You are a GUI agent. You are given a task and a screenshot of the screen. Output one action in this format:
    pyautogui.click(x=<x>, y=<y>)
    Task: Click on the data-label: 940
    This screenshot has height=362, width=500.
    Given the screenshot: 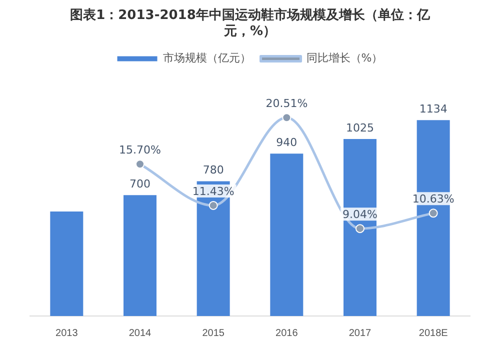 What is the action you would take?
    pyautogui.click(x=287, y=143)
    